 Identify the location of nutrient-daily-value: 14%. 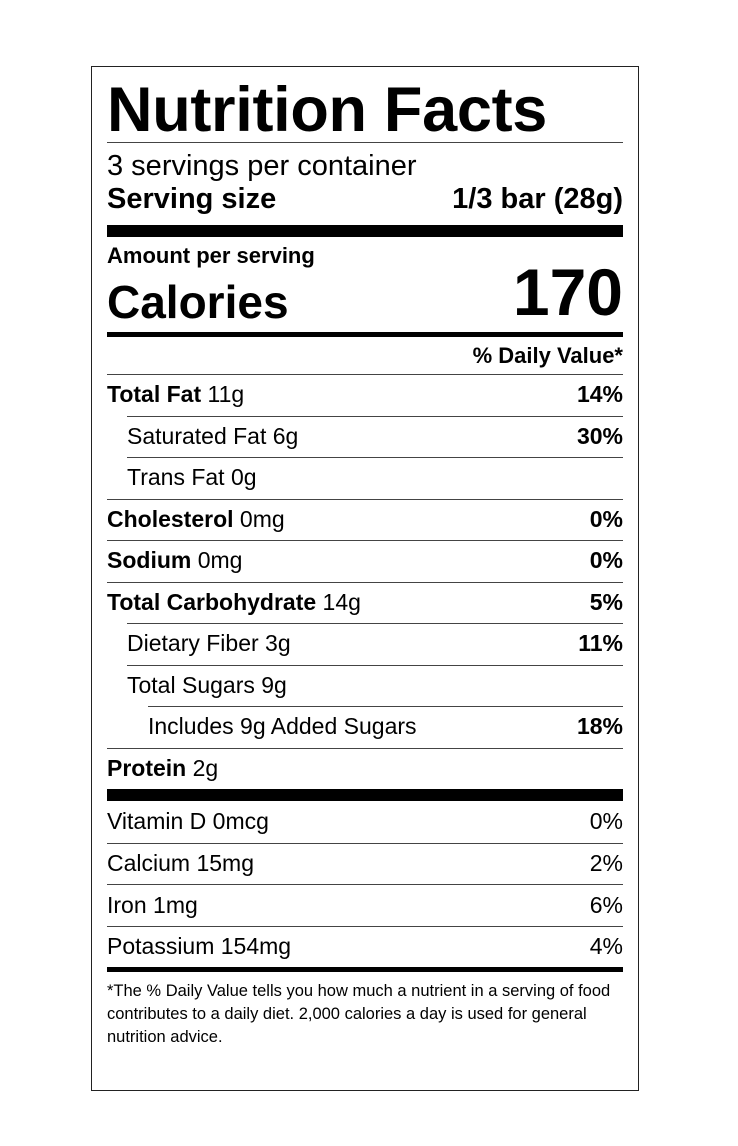
(599, 394).